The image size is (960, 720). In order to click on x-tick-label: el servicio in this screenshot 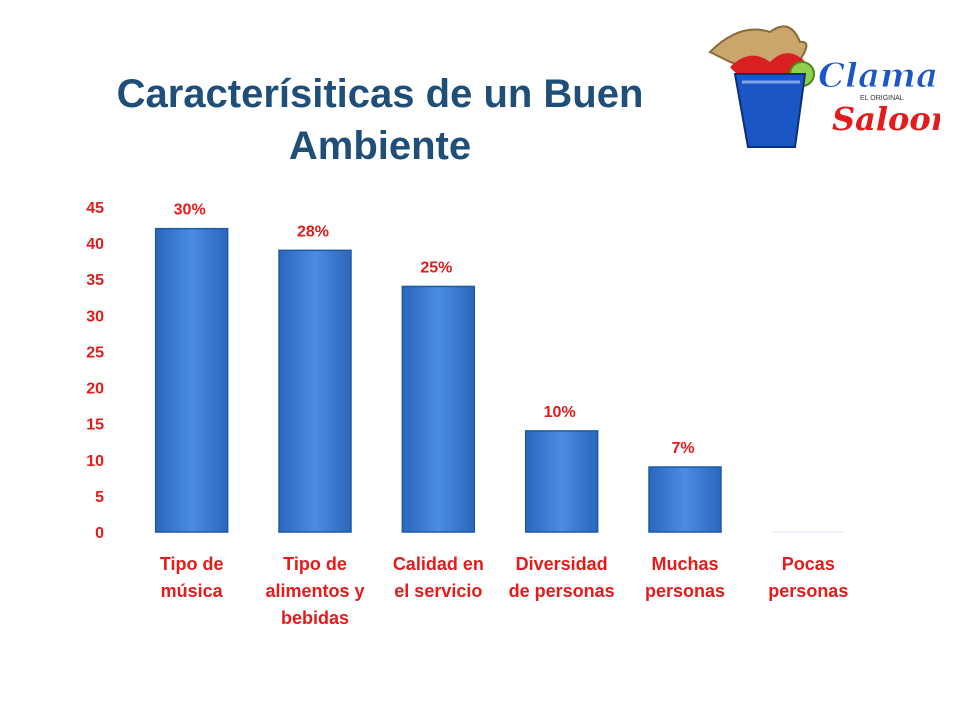, I will do `click(438, 591)`.